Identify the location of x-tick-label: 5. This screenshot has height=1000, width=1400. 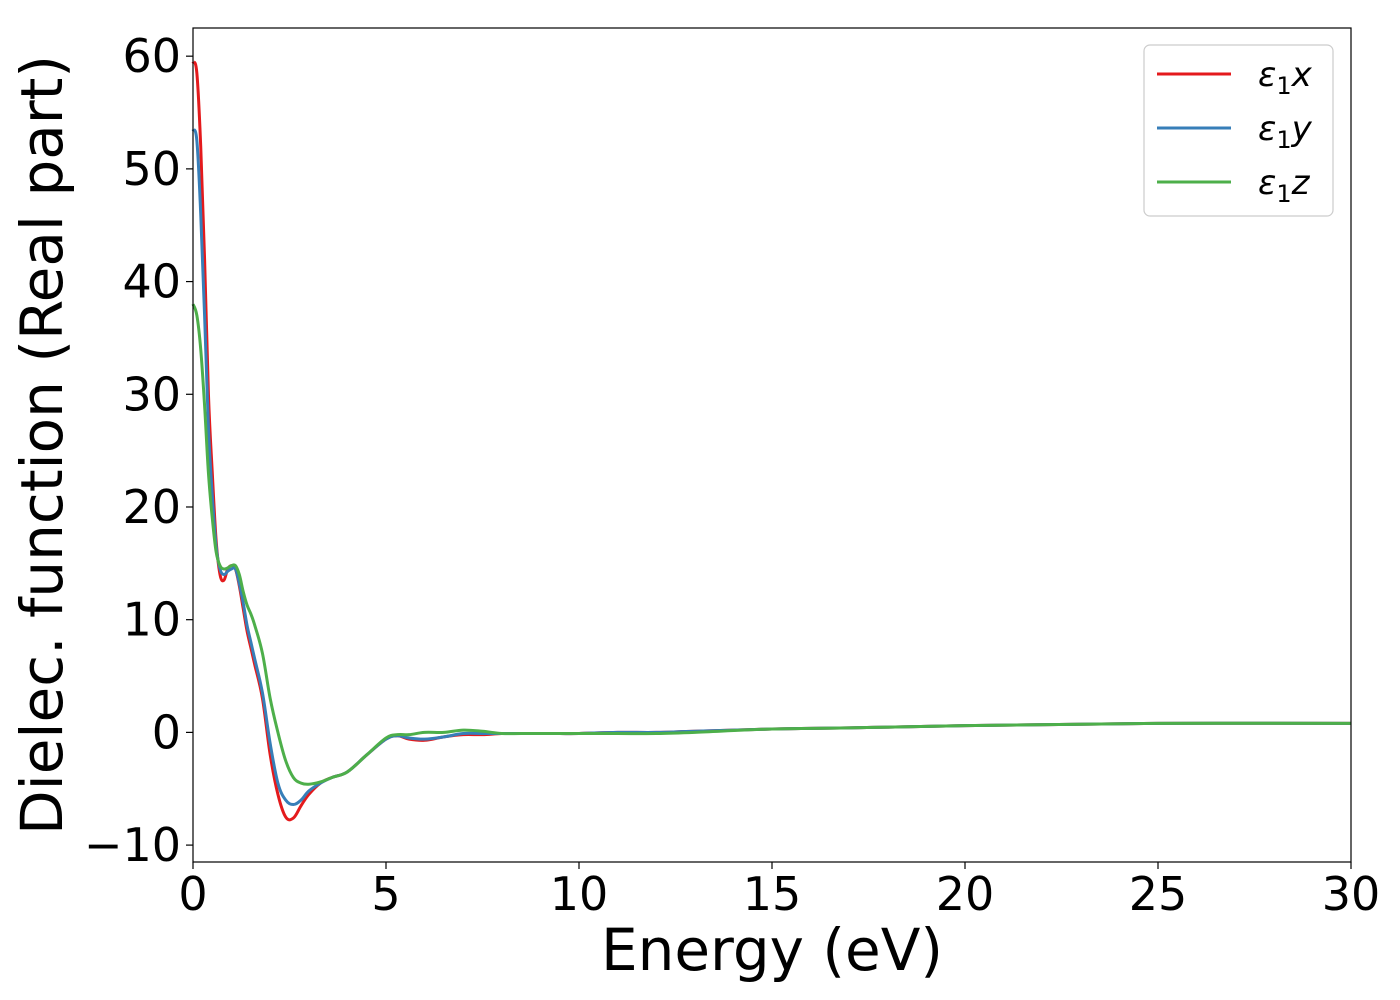
(385, 894).